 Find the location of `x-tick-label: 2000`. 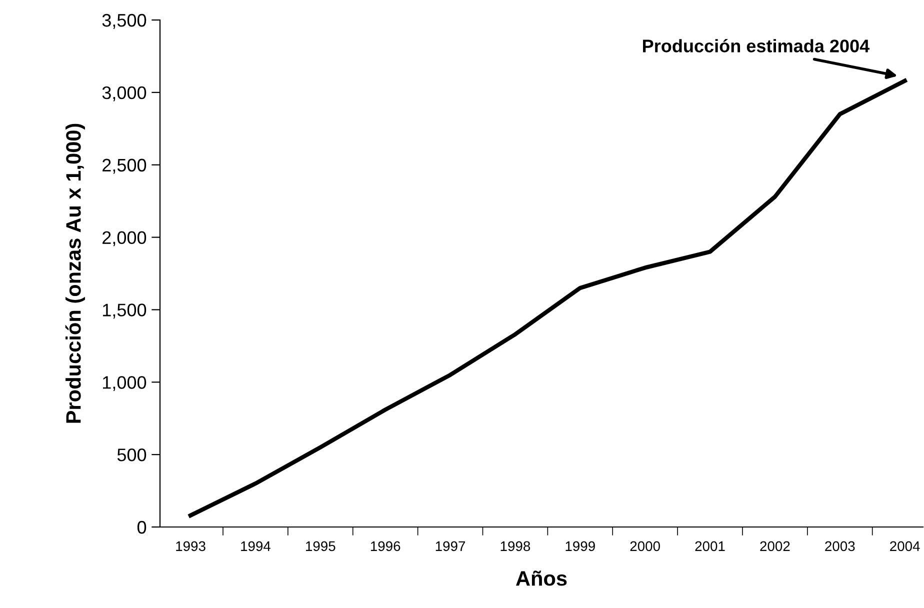

x-tick-label: 2000 is located at coordinates (645, 546).